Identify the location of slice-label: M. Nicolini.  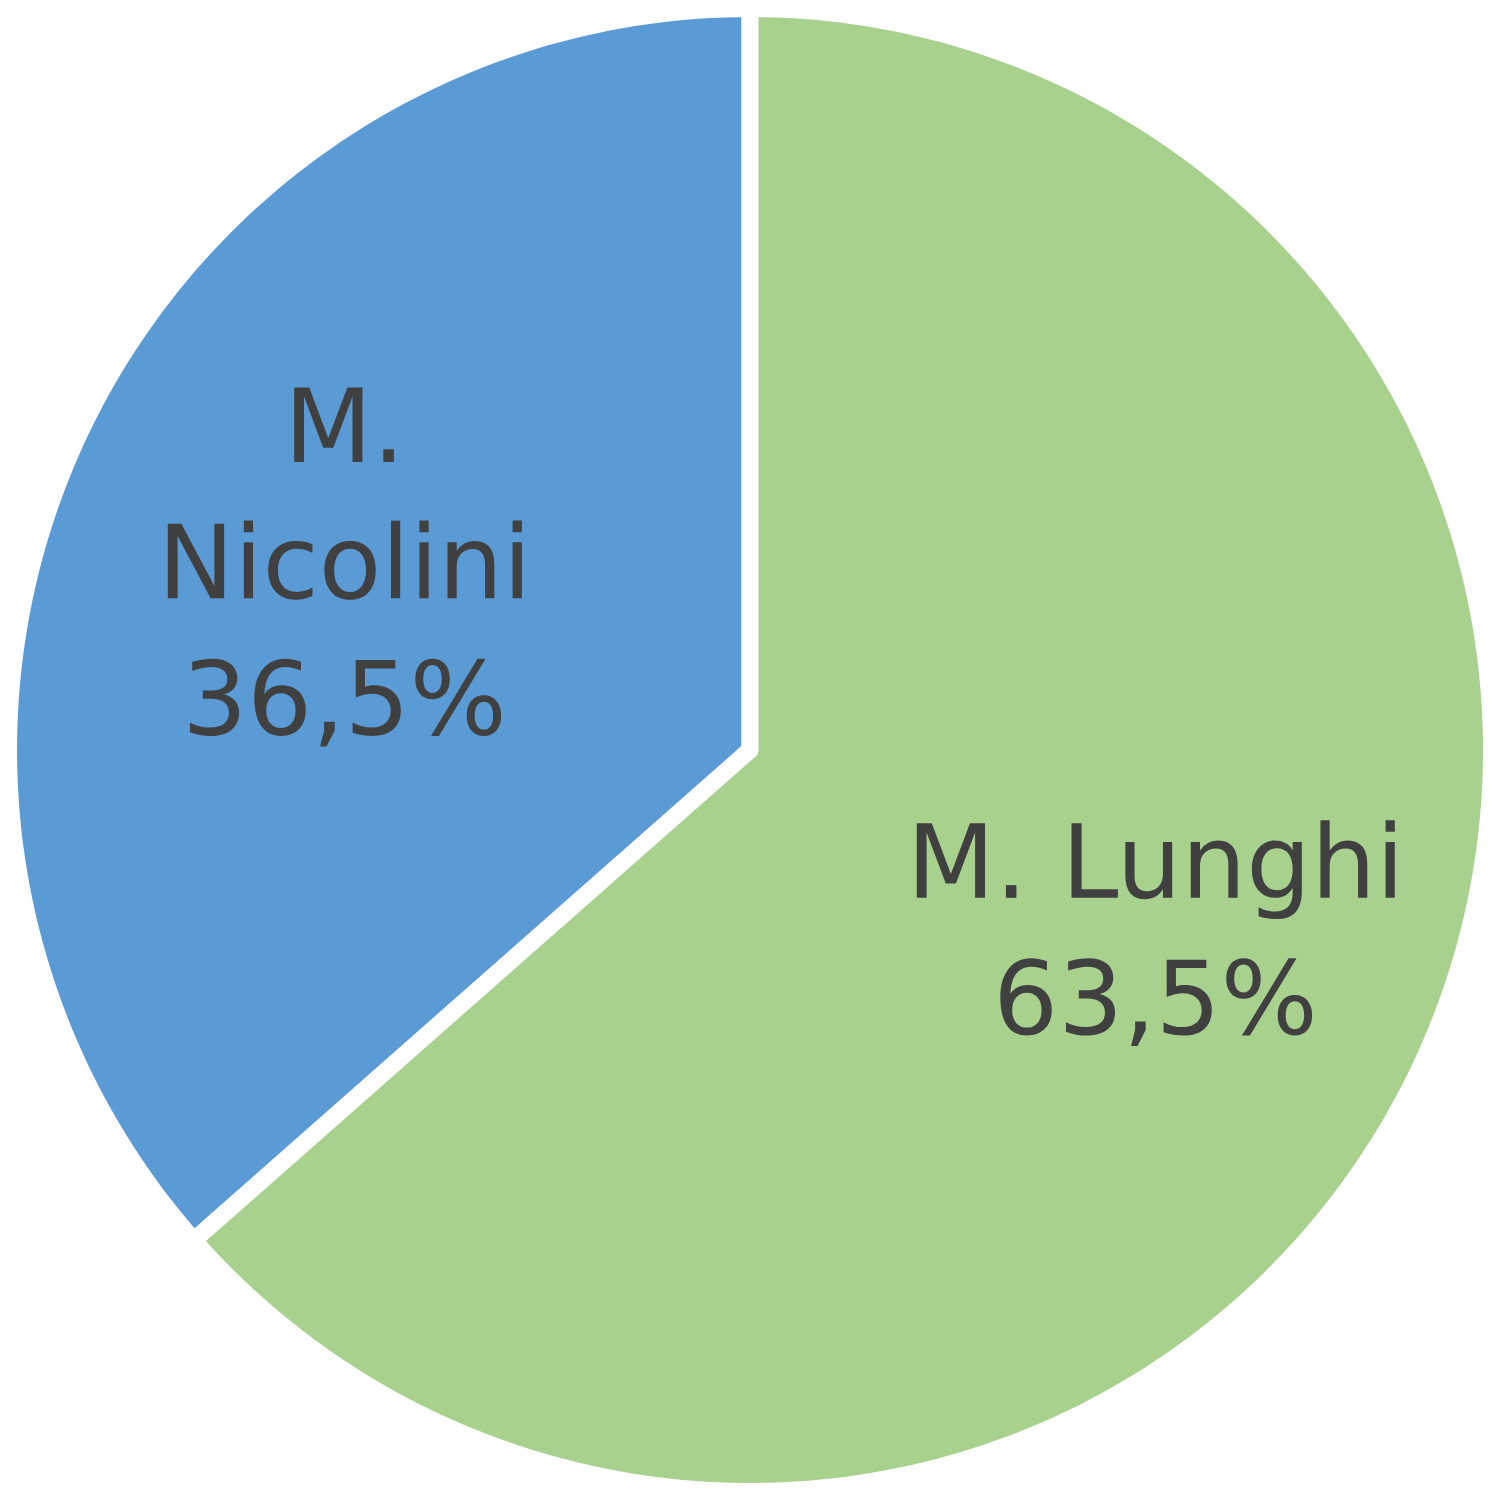
(344, 493).